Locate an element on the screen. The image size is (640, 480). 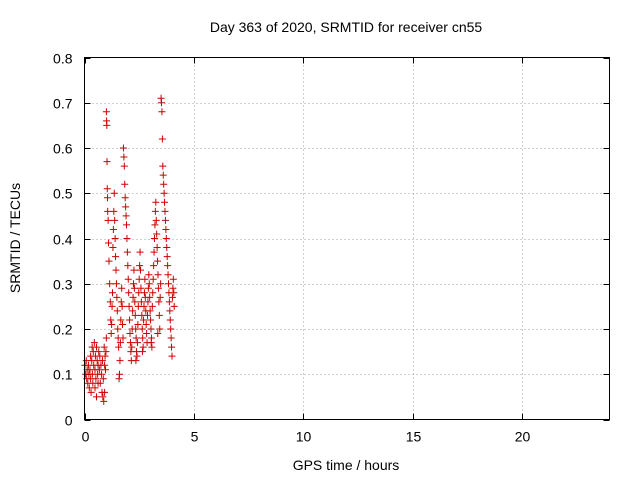
x-tick-label: 5 is located at coordinates (195, 437).